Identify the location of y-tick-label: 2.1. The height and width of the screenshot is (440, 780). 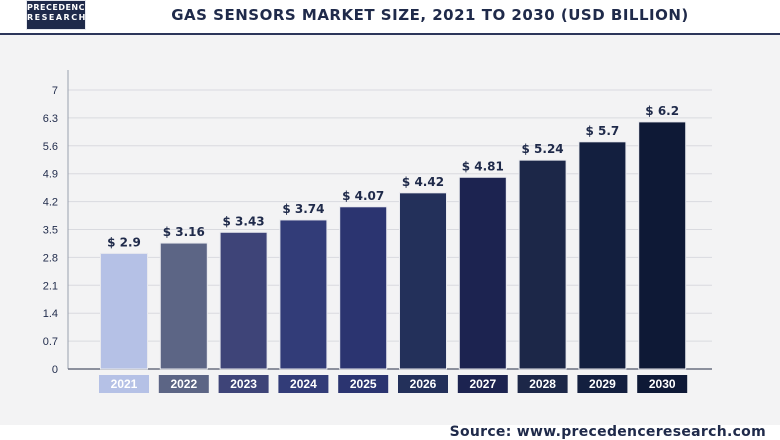
(50, 286).